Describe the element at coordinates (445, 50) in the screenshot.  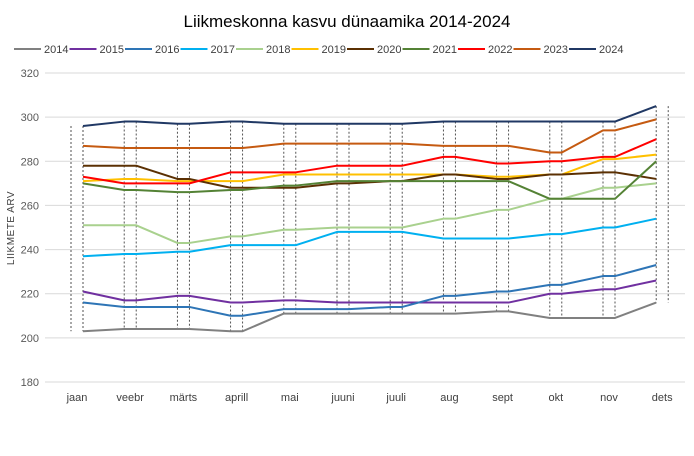
I see `legend-label: 2021` at that location.